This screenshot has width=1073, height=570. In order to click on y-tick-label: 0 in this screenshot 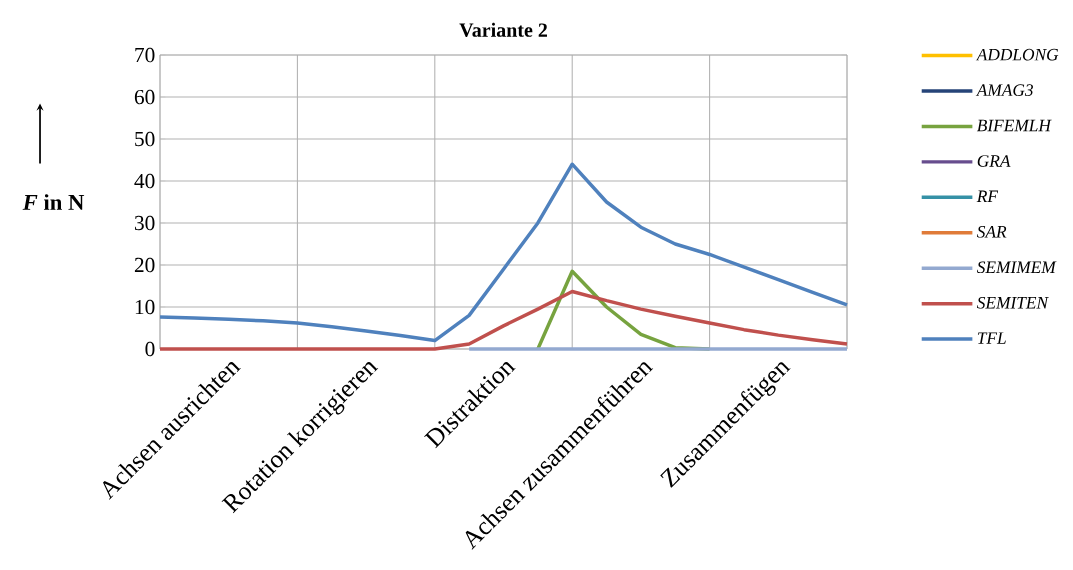, I will do `click(150, 349)`.